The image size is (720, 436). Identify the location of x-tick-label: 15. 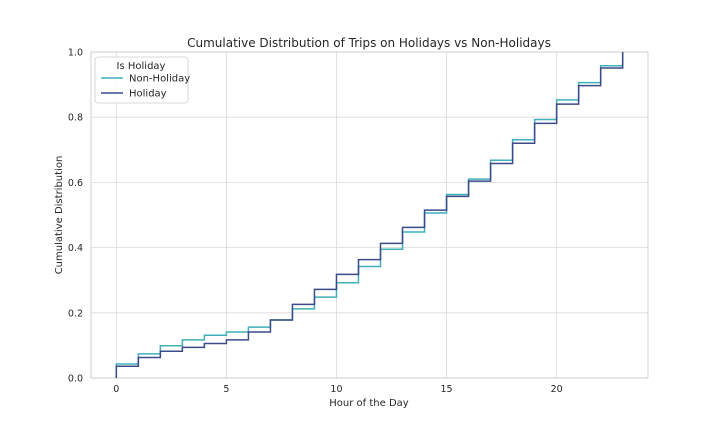
(447, 389).